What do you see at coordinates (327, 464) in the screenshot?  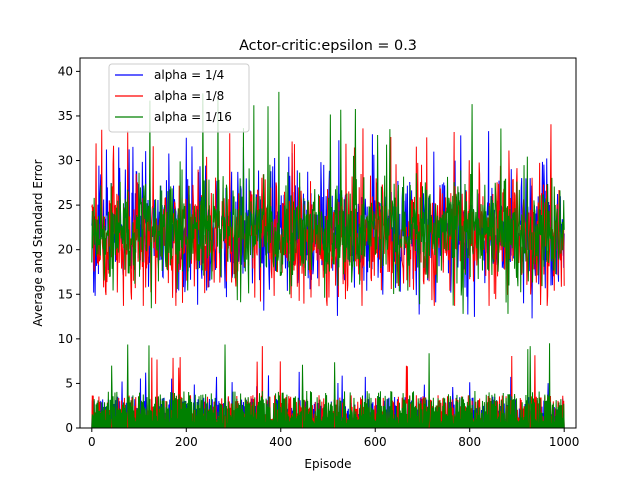 I see `x-axis-title: Episode` at bounding box center [327, 464].